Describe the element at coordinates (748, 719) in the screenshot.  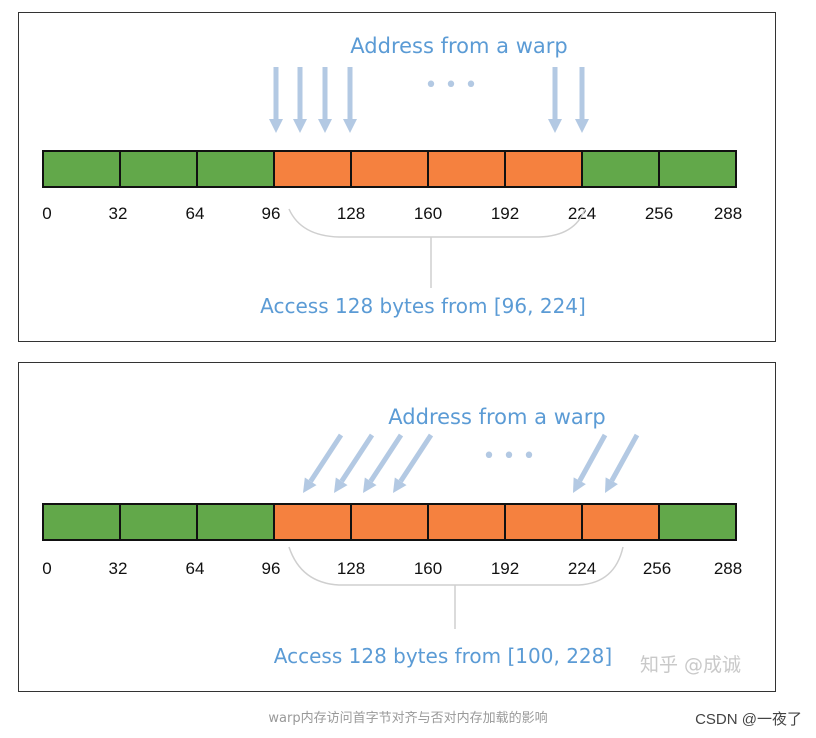
I see `csdn-credit: CSDN @一夜了` at that location.